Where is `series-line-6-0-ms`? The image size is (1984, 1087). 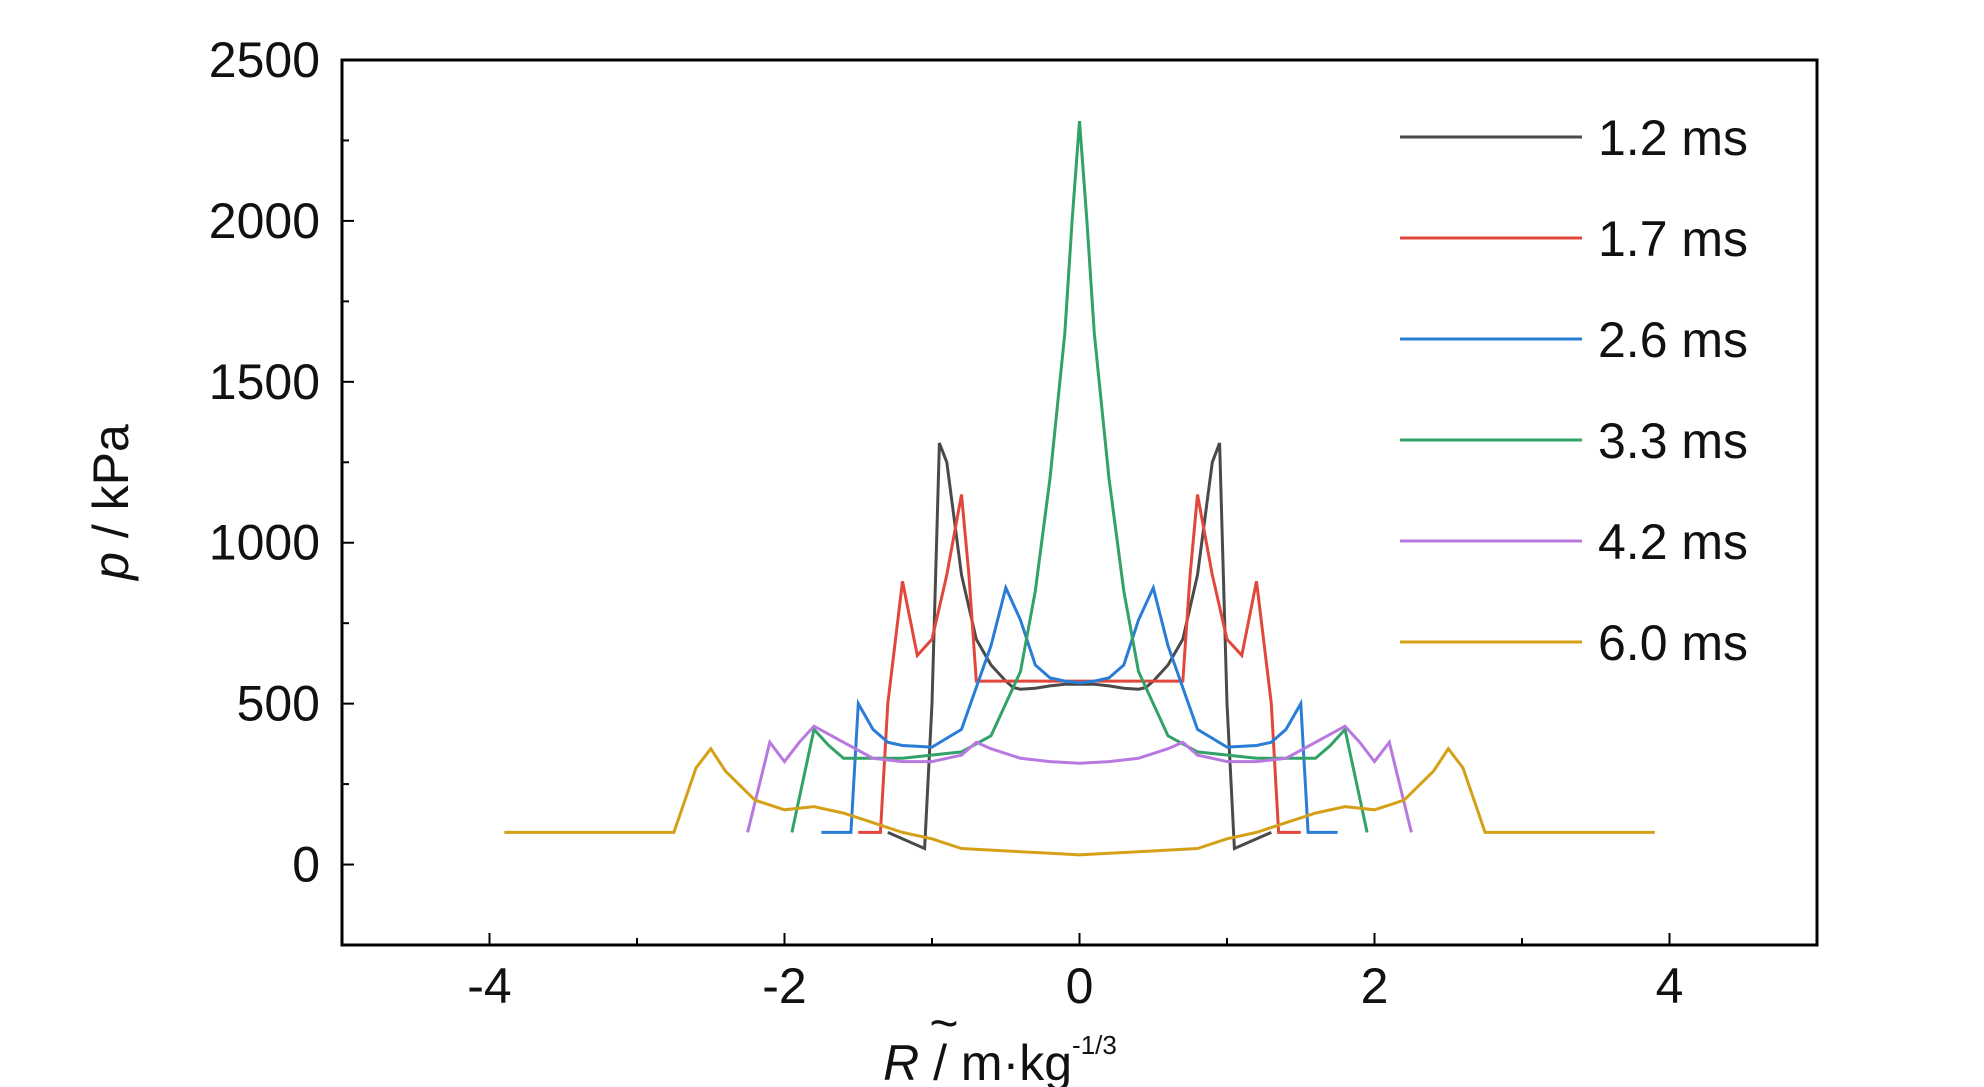 series-line-6-0-ms is located at coordinates (1079, 801).